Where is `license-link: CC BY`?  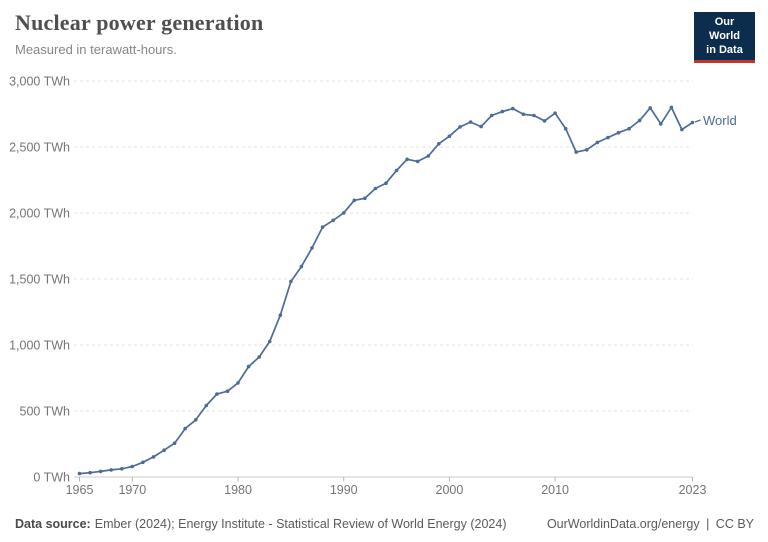
license-link: CC BY is located at coordinates (734, 524).